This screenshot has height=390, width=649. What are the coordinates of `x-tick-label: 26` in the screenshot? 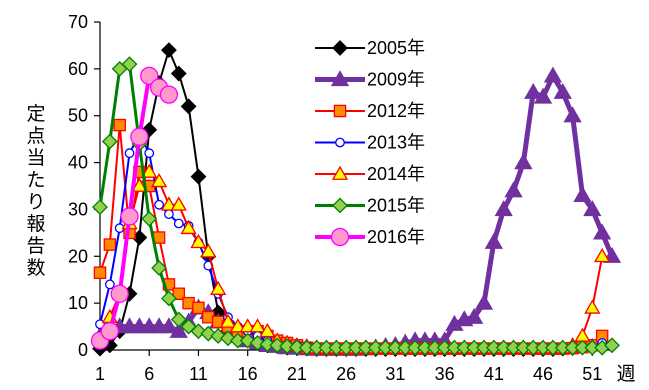 It's located at (346, 374).